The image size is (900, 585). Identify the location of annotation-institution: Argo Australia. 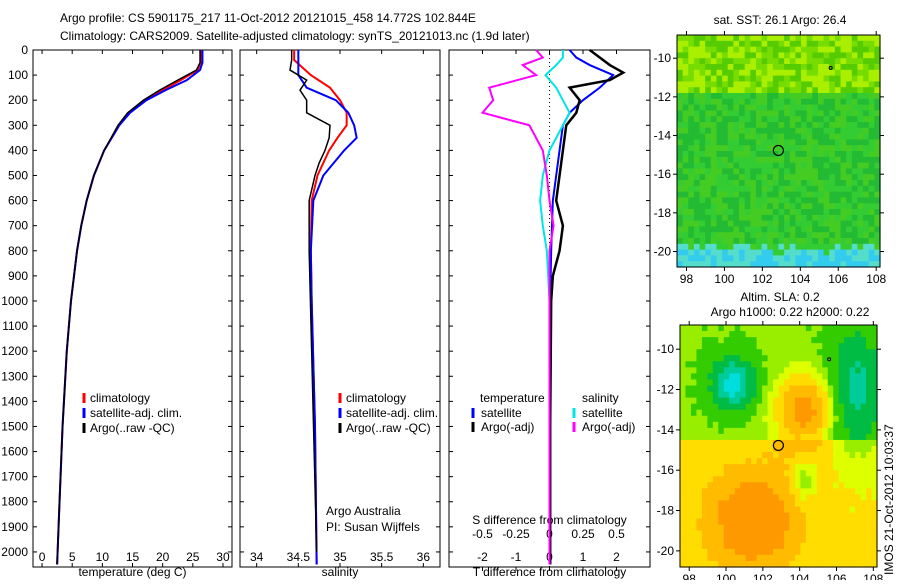
(363, 511).